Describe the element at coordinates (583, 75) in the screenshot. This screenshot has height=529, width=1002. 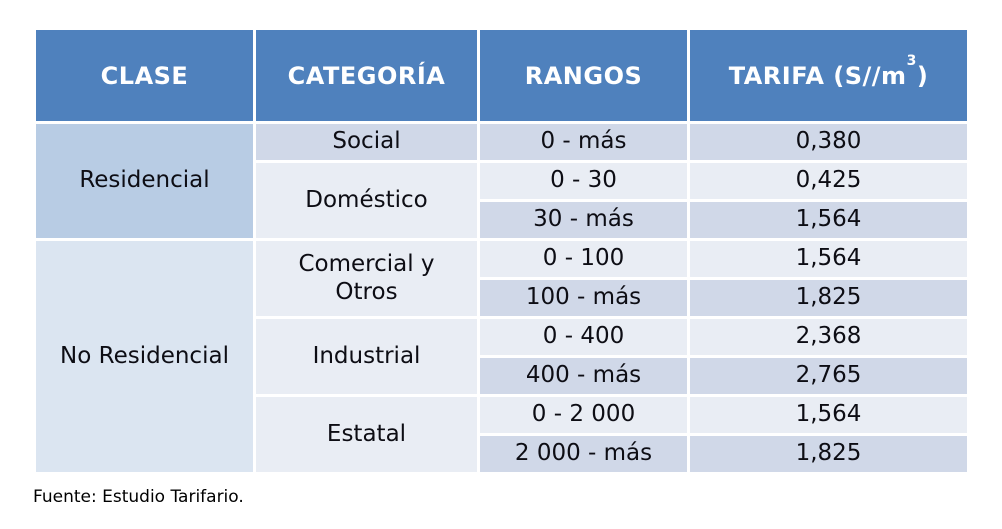
I see `header-rangos: RANGOS` at that location.